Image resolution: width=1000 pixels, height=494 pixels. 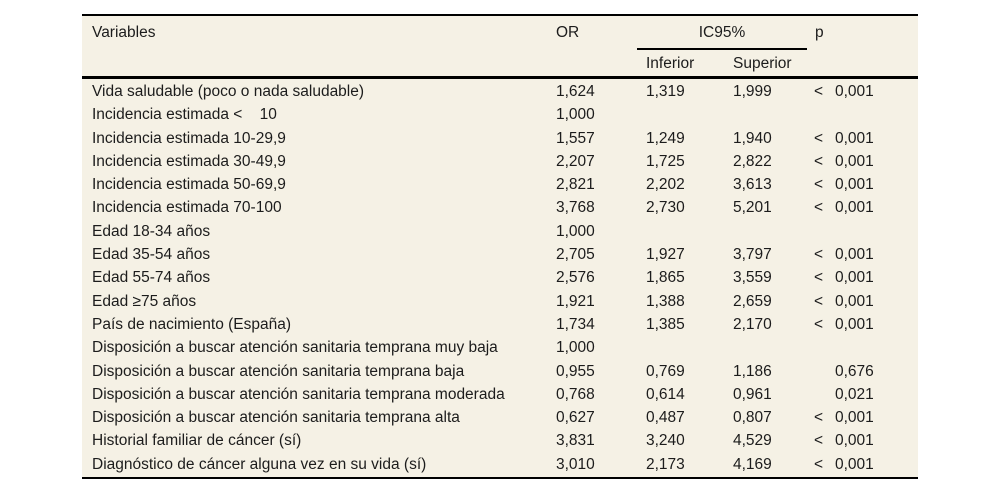 I want to click on inferior-cell: 1,319, so click(x=665, y=91).